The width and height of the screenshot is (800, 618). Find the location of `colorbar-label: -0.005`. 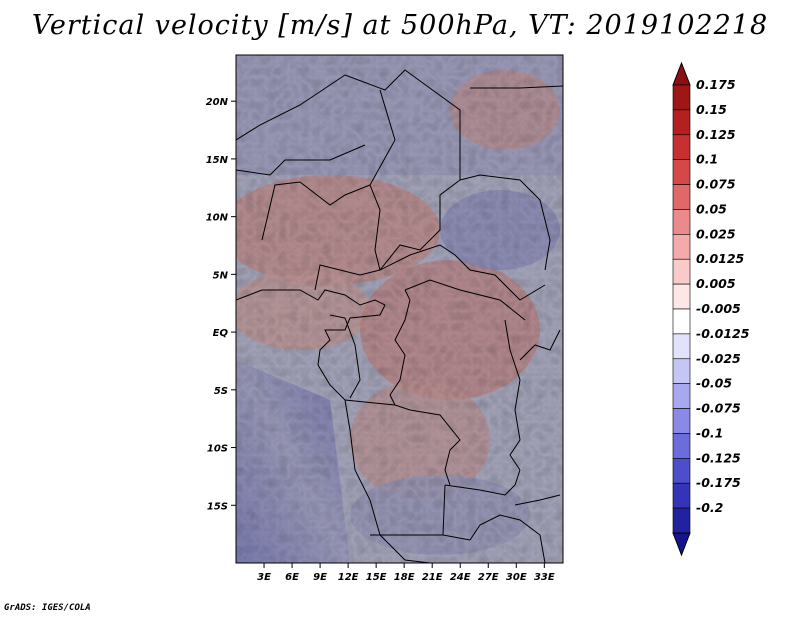

colorbar-label: -0.005 is located at coordinates (718, 308).